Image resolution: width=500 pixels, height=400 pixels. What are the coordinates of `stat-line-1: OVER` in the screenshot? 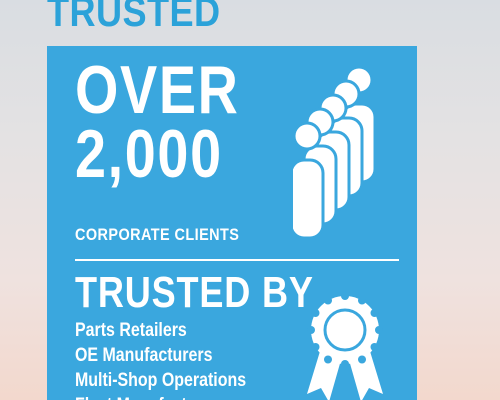 It's located at (157, 90).